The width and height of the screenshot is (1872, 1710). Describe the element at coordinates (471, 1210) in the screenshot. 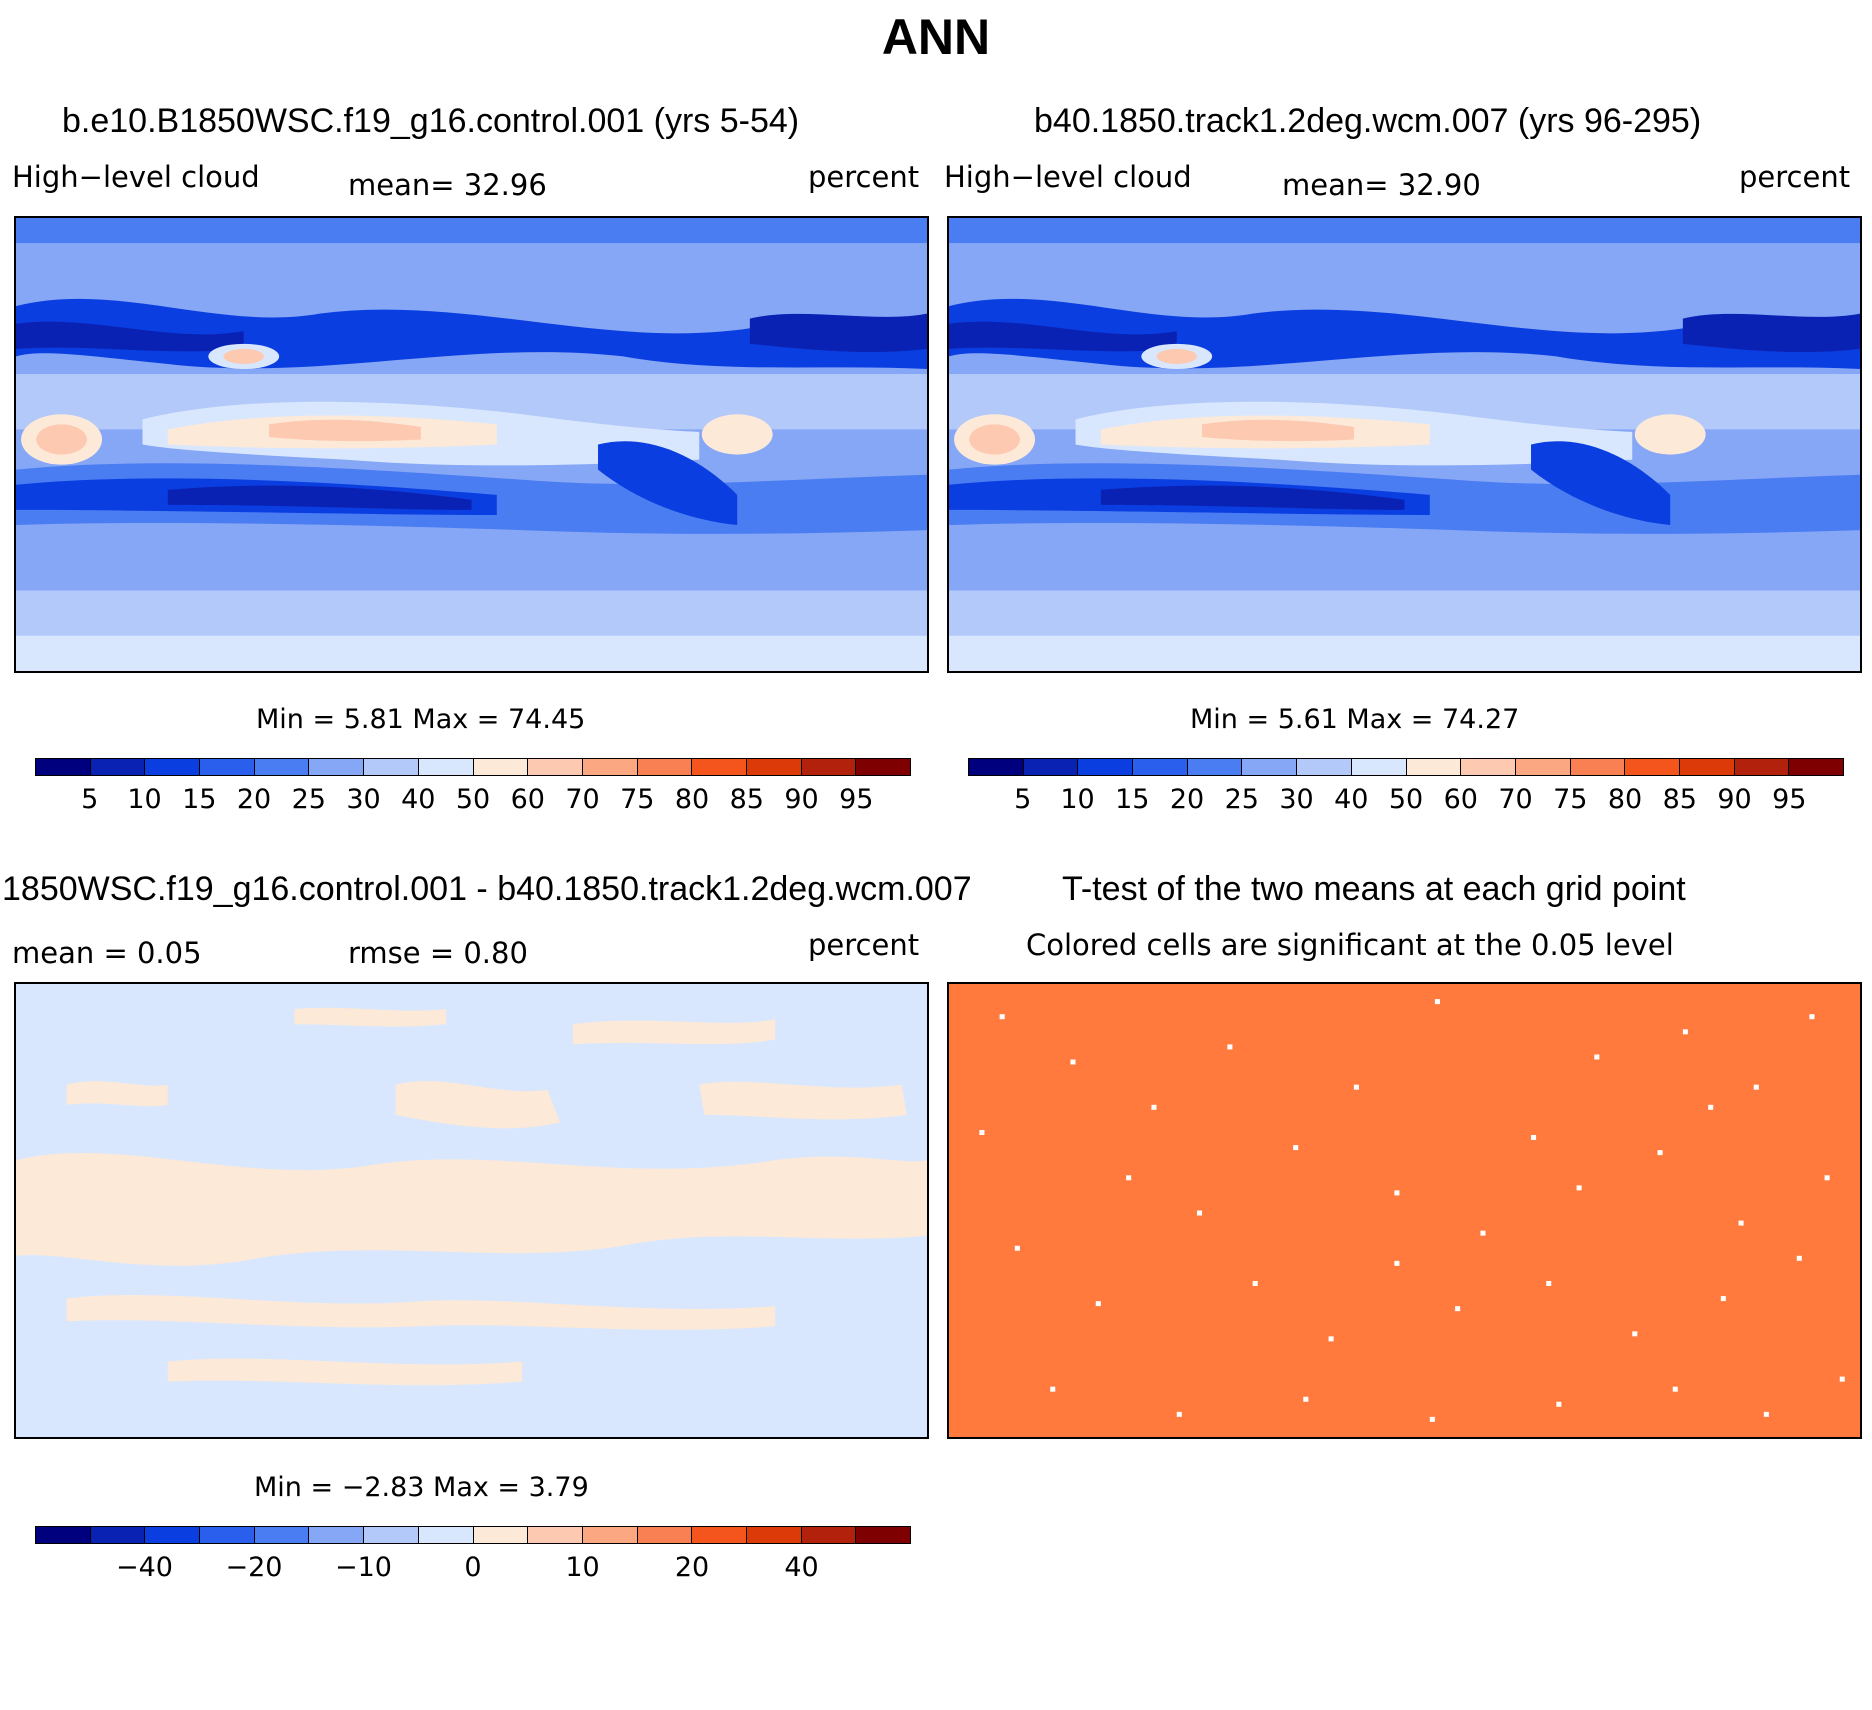

I see `panel3-map` at that location.